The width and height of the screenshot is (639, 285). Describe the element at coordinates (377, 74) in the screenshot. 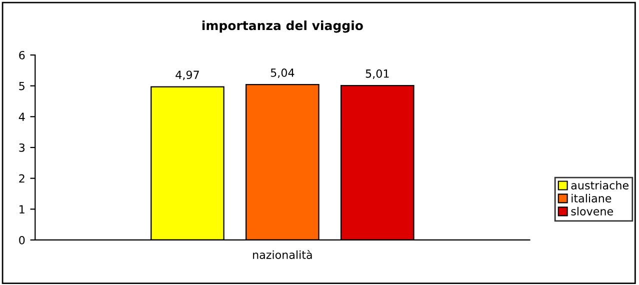

I see `data-label: 5,01` at that location.